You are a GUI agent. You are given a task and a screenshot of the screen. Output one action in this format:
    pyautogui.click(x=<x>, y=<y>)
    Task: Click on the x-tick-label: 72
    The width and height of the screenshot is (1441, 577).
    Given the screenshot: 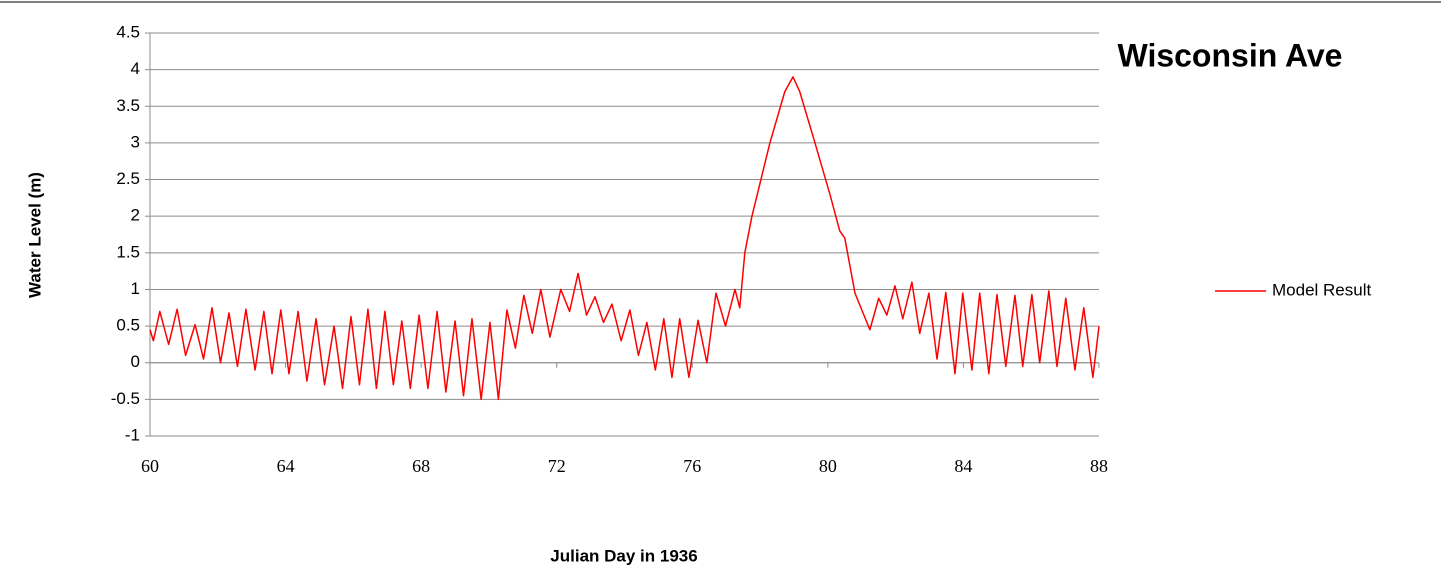 What is the action you would take?
    pyautogui.click(x=557, y=466)
    